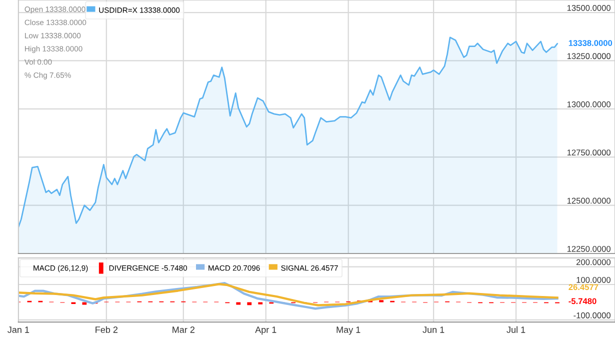 Image resolution: width=615 pixels, height=338 pixels. Describe the element at coordinates (348, 330) in the screenshot. I see `x-tick-label: May 1` at that location.